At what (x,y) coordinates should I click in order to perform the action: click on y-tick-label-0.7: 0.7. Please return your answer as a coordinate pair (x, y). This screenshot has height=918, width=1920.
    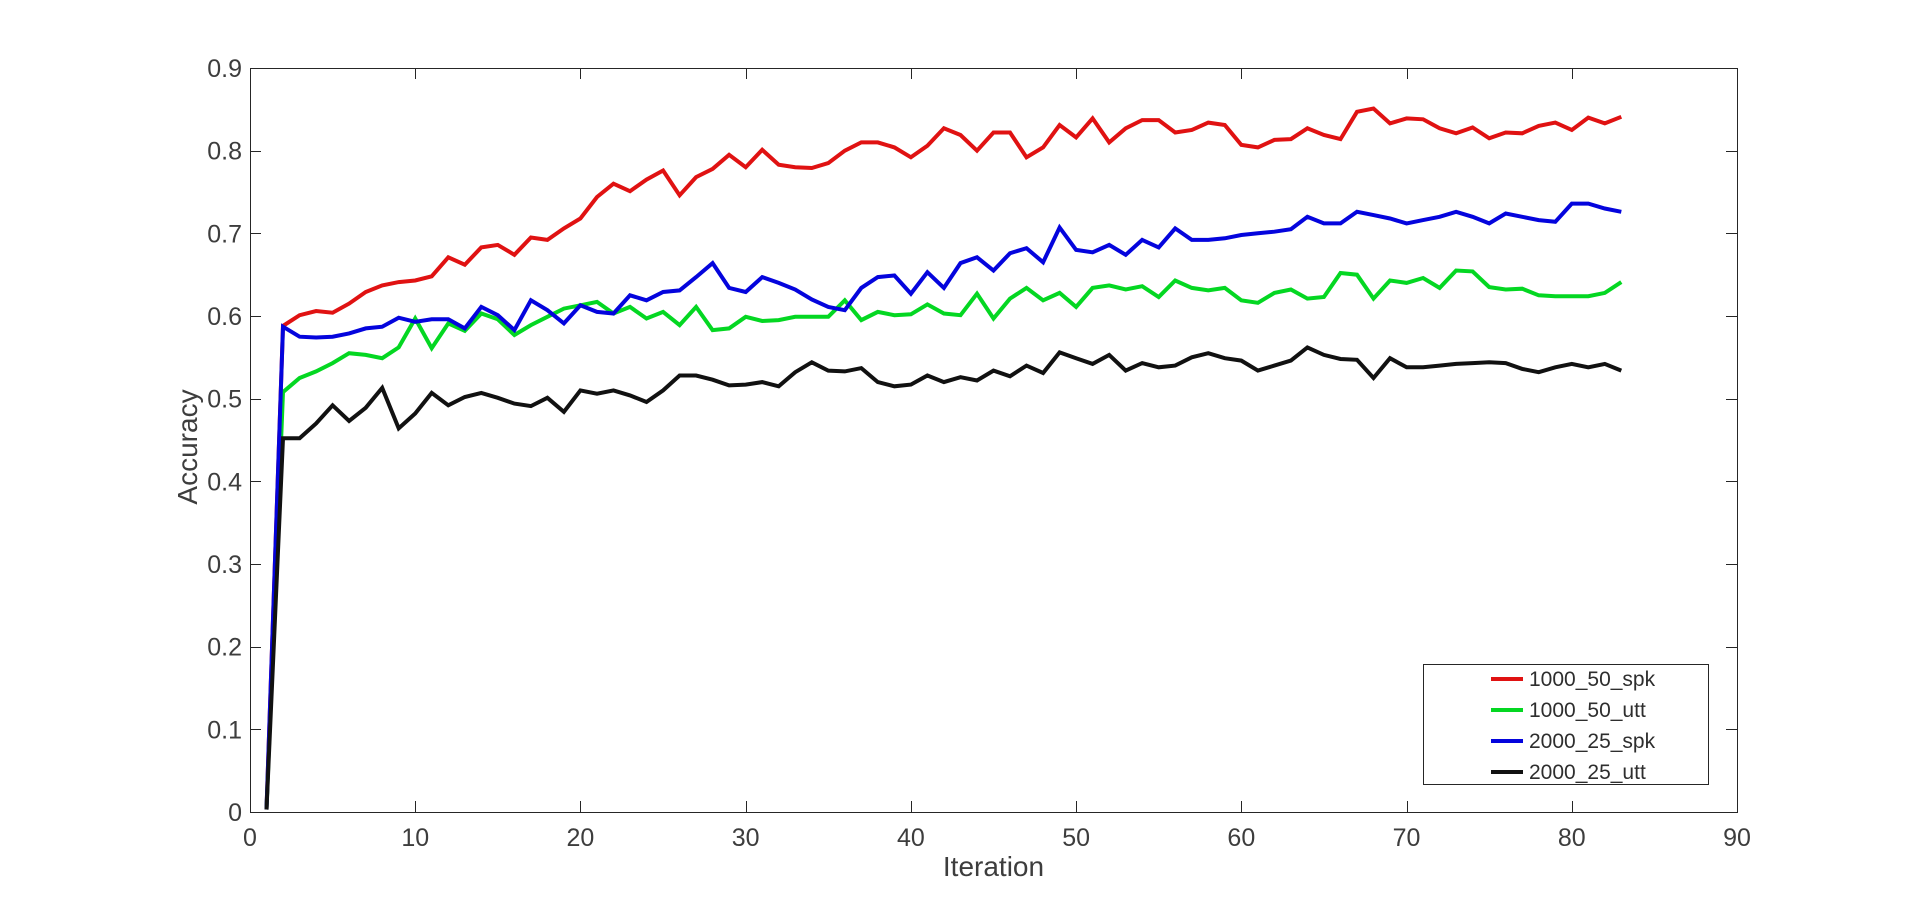
    Looking at the image, I should click on (224, 234).